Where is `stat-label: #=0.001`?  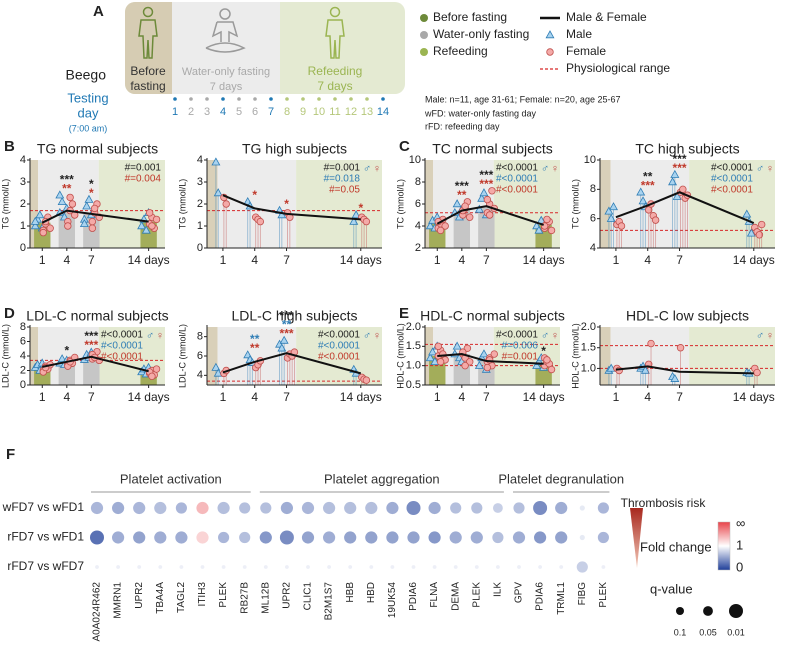 stat-label: #=0.001 is located at coordinates (520, 357).